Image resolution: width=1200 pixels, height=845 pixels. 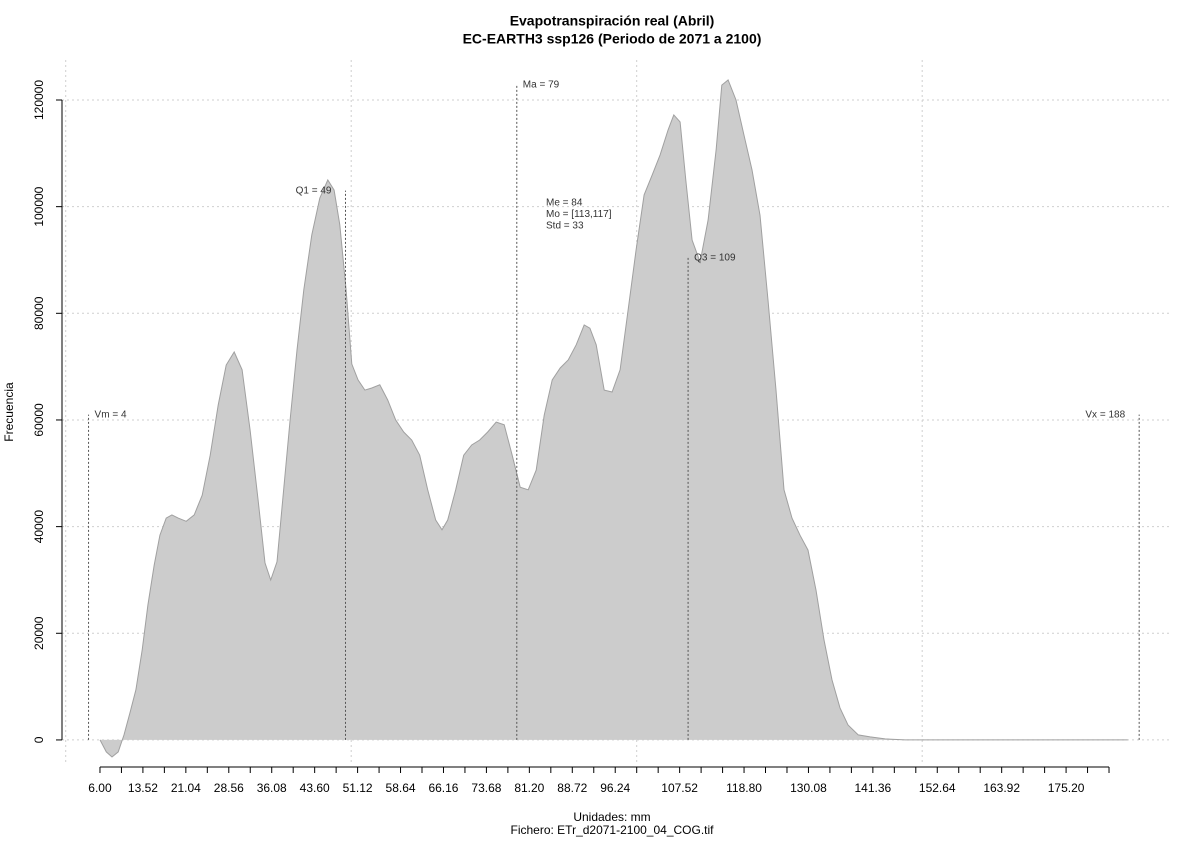 What do you see at coordinates (186, 788) in the screenshot?
I see `x-tick-label: 21.04` at bounding box center [186, 788].